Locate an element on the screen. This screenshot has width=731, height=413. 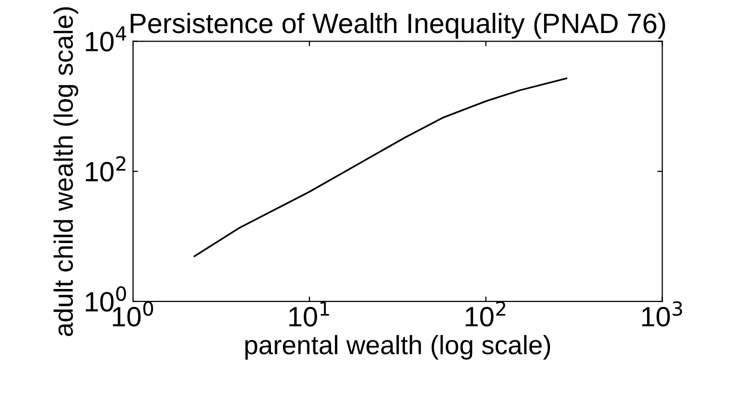
chart-title: Persistence of Wealth Inequality (PNAD 76) is located at coordinates (398, 25).